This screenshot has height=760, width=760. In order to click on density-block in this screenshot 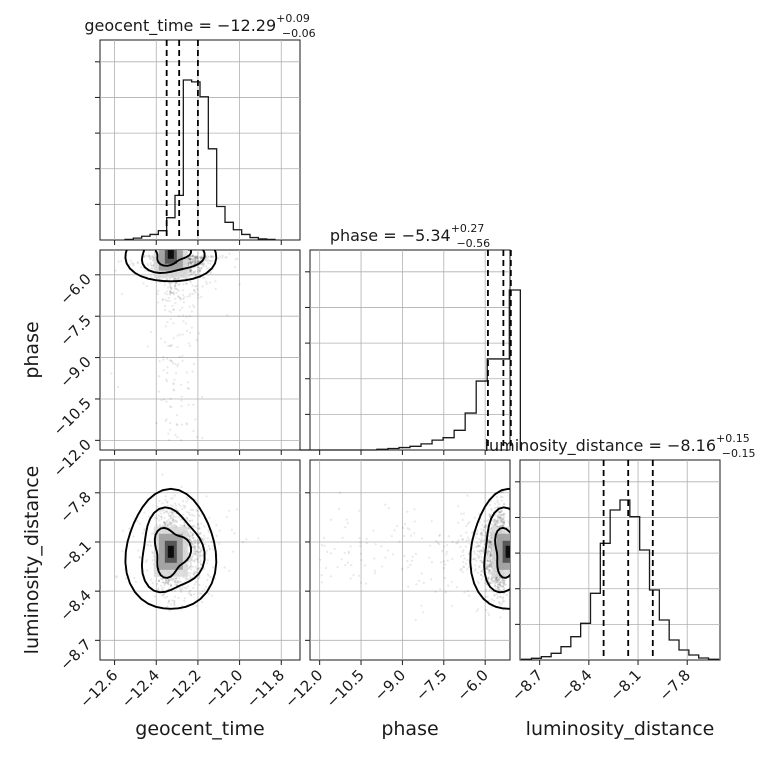, I will do `click(170, 551)`.